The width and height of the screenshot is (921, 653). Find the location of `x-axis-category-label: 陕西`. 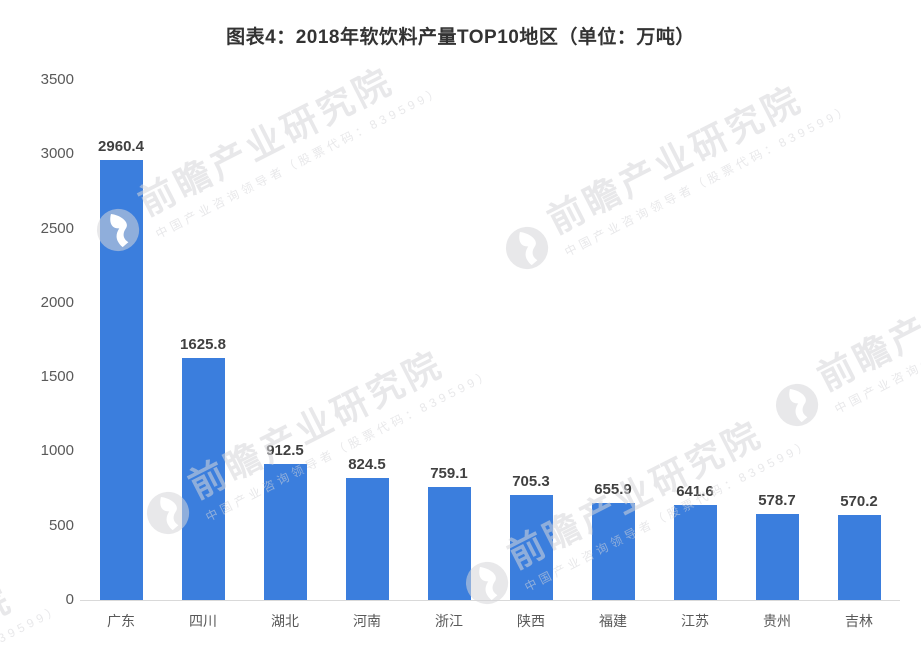

x-axis-category-label: 陕西 is located at coordinates (531, 621).